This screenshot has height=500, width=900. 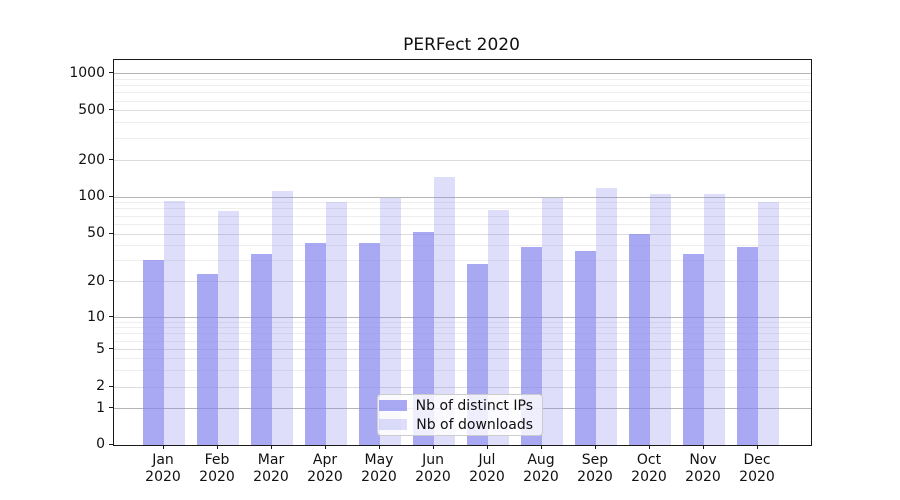 What do you see at coordinates (474, 424) in the screenshot?
I see `legend-label: Nb of downloads` at bounding box center [474, 424].